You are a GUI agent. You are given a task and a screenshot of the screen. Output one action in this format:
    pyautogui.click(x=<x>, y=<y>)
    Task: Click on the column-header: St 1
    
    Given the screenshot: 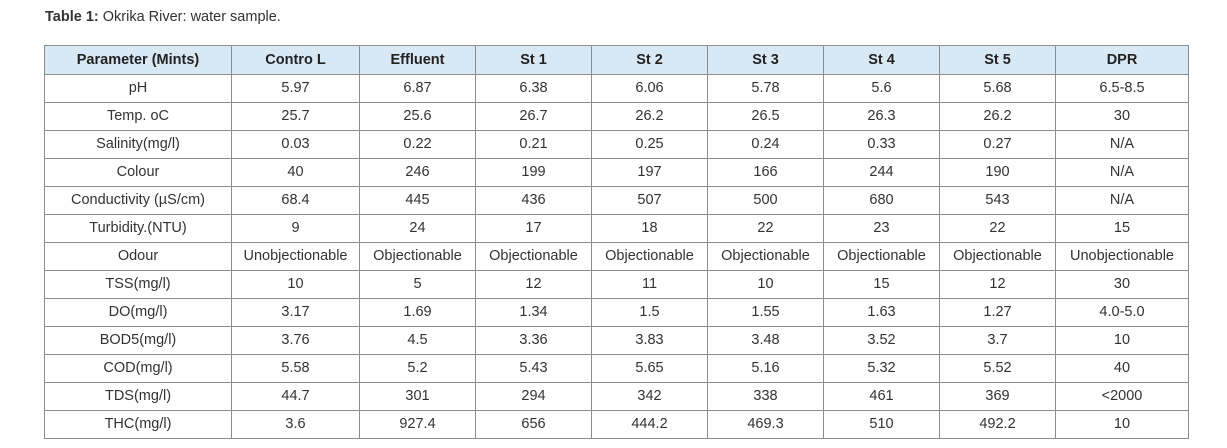 What is the action you would take?
    pyautogui.click(x=533, y=60)
    